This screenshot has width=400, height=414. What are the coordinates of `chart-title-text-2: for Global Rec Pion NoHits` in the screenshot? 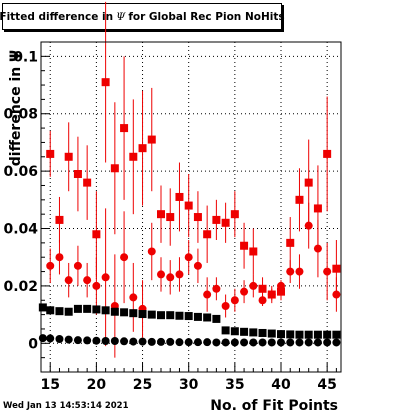 It's located at (206, 16).